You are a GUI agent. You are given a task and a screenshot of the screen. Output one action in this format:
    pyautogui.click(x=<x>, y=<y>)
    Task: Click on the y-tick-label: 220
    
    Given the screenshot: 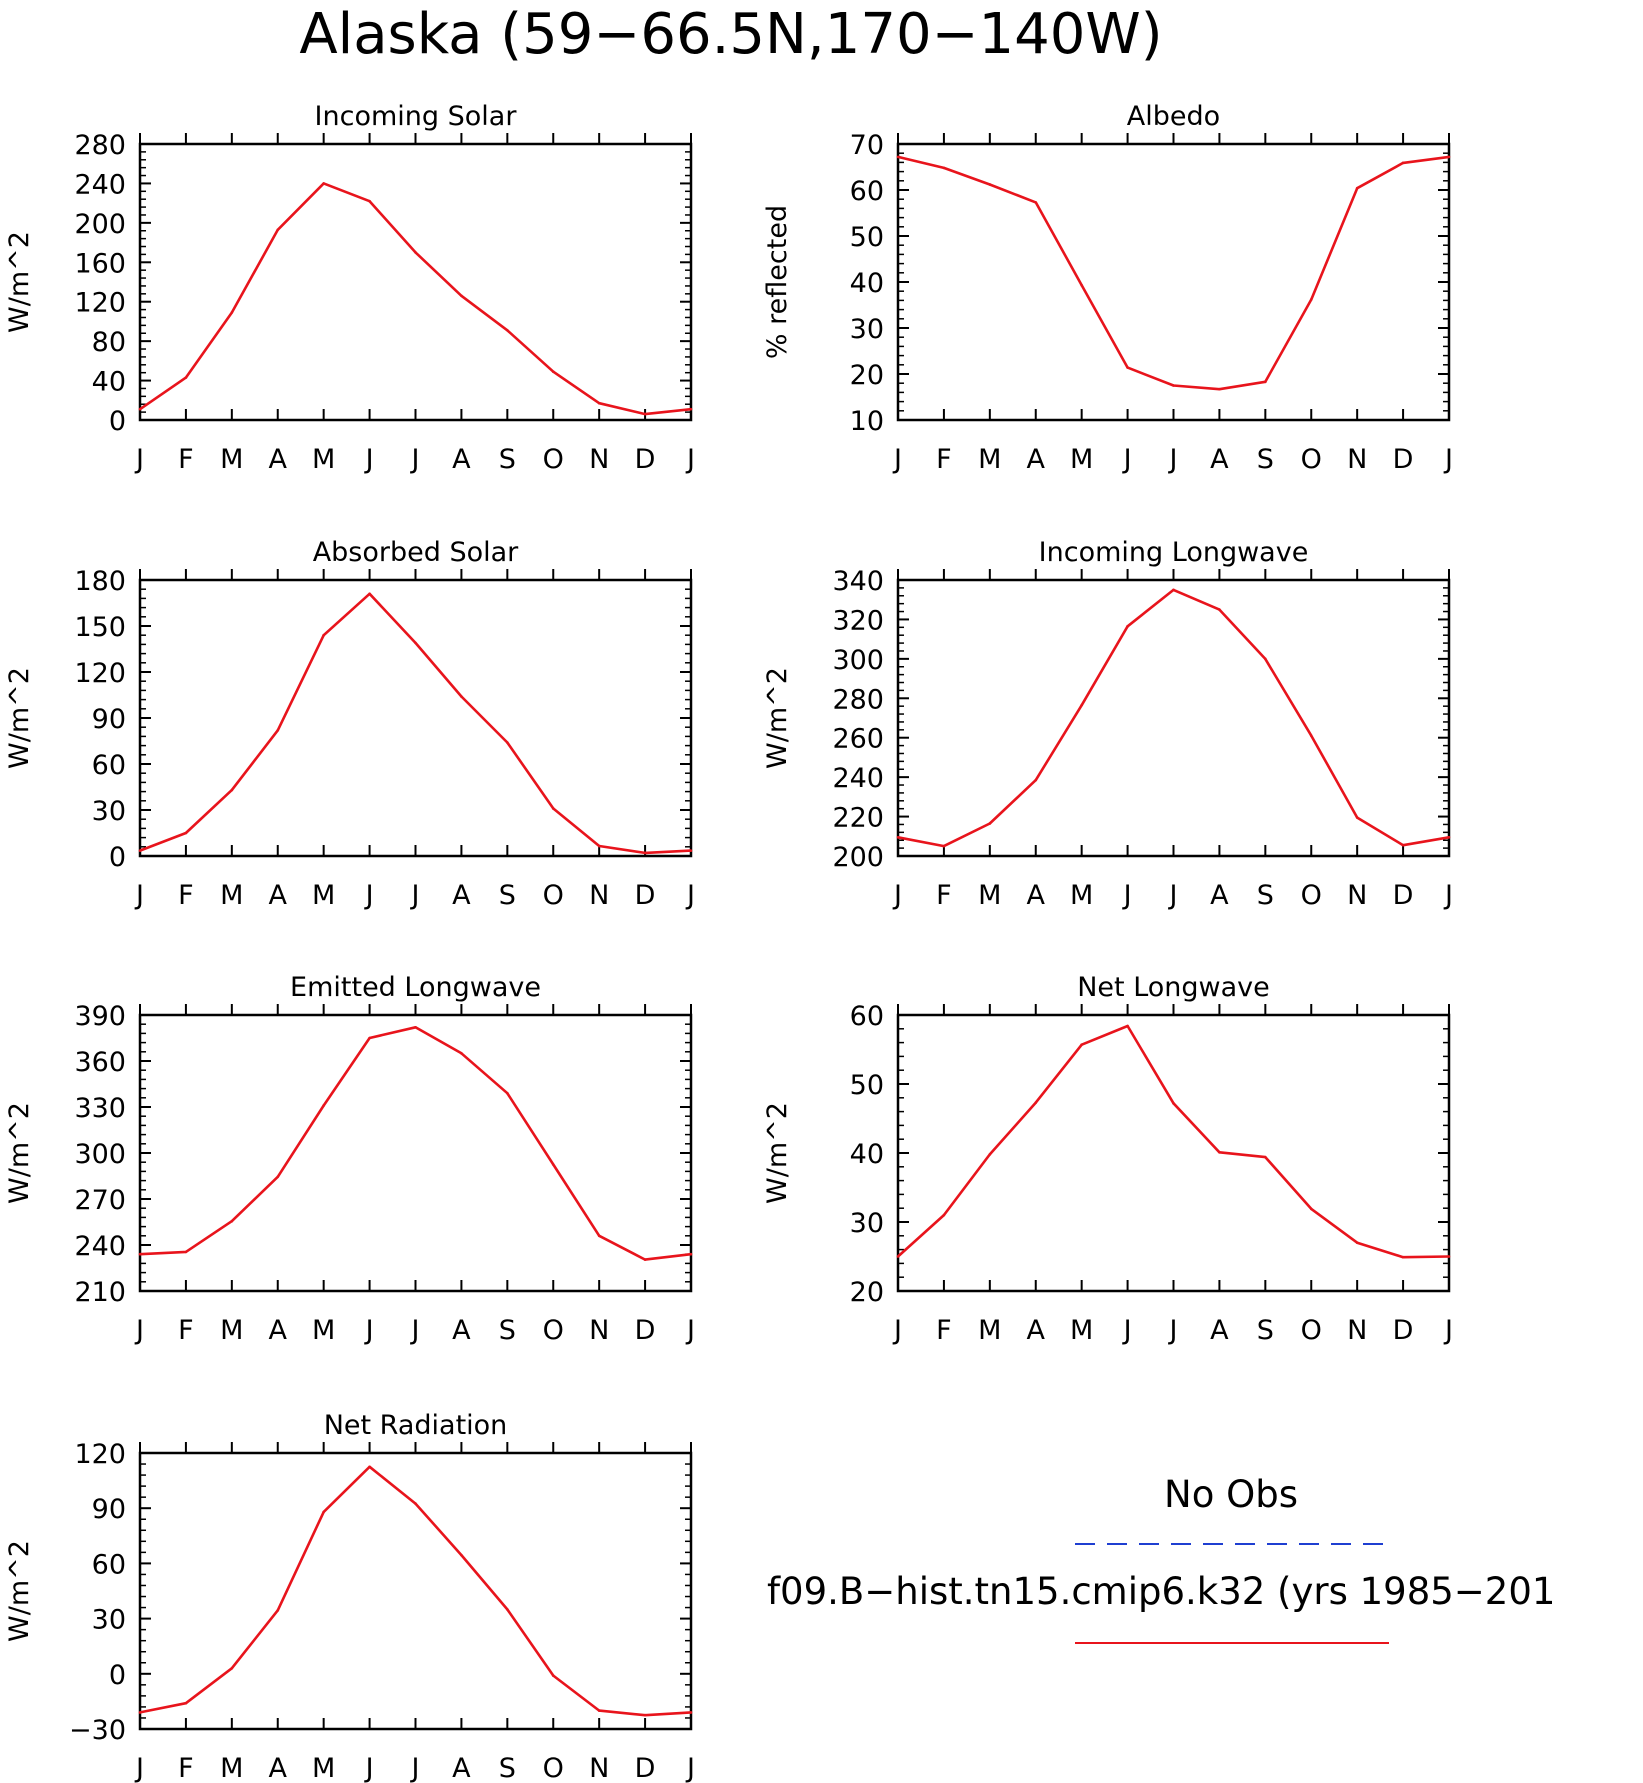 What is the action you would take?
    pyautogui.click(x=858, y=818)
    